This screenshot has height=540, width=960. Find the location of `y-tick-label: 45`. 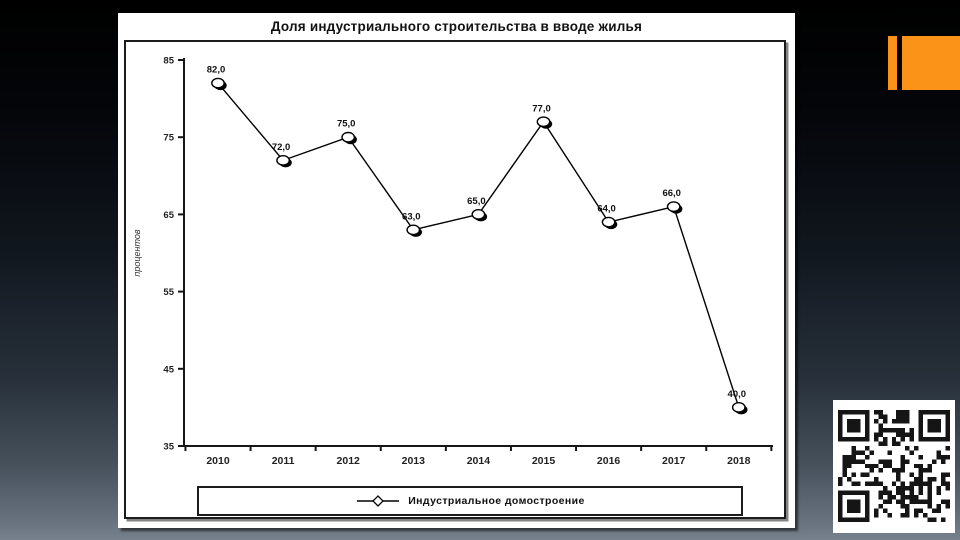

y-tick-label: 45 is located at coordinates (168, 369).